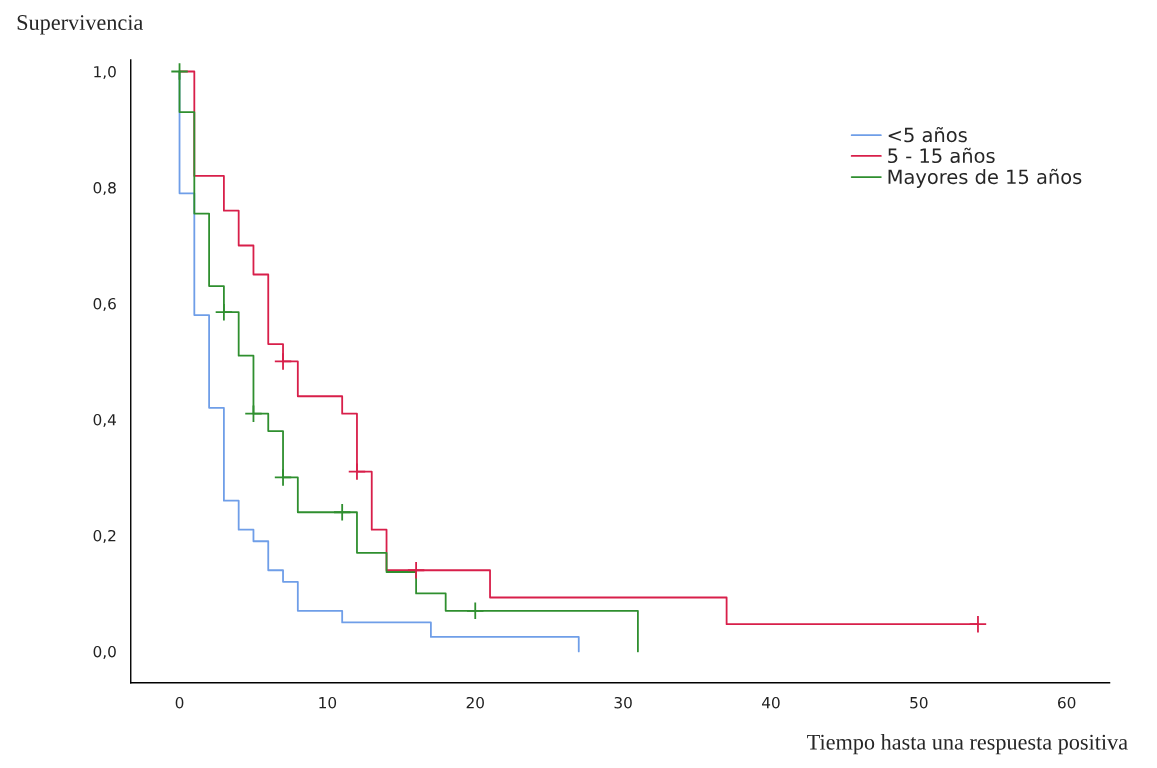  I want to click on y-tick-label: 0,2, so click(104, 536).